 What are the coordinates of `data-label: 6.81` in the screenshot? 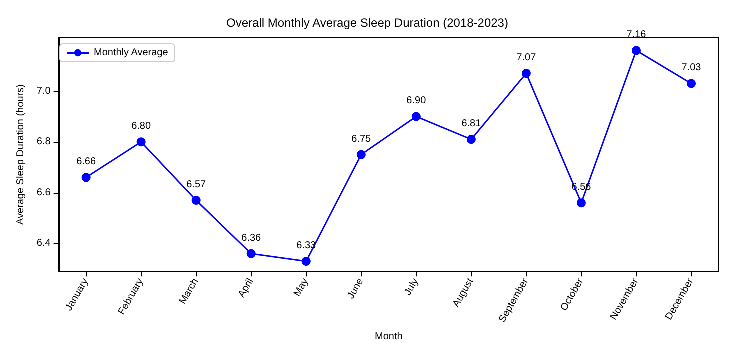 It's located at (472, 124).